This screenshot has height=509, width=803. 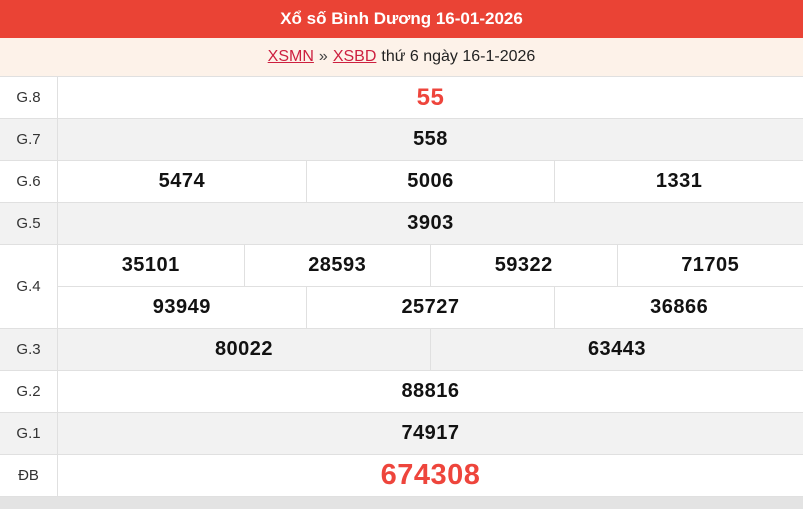 What do you see at coordinates (401, 350) in the screenshot?
I see `prize-row-g3: G.3 80022 63443` at bounding box center [401, 350].